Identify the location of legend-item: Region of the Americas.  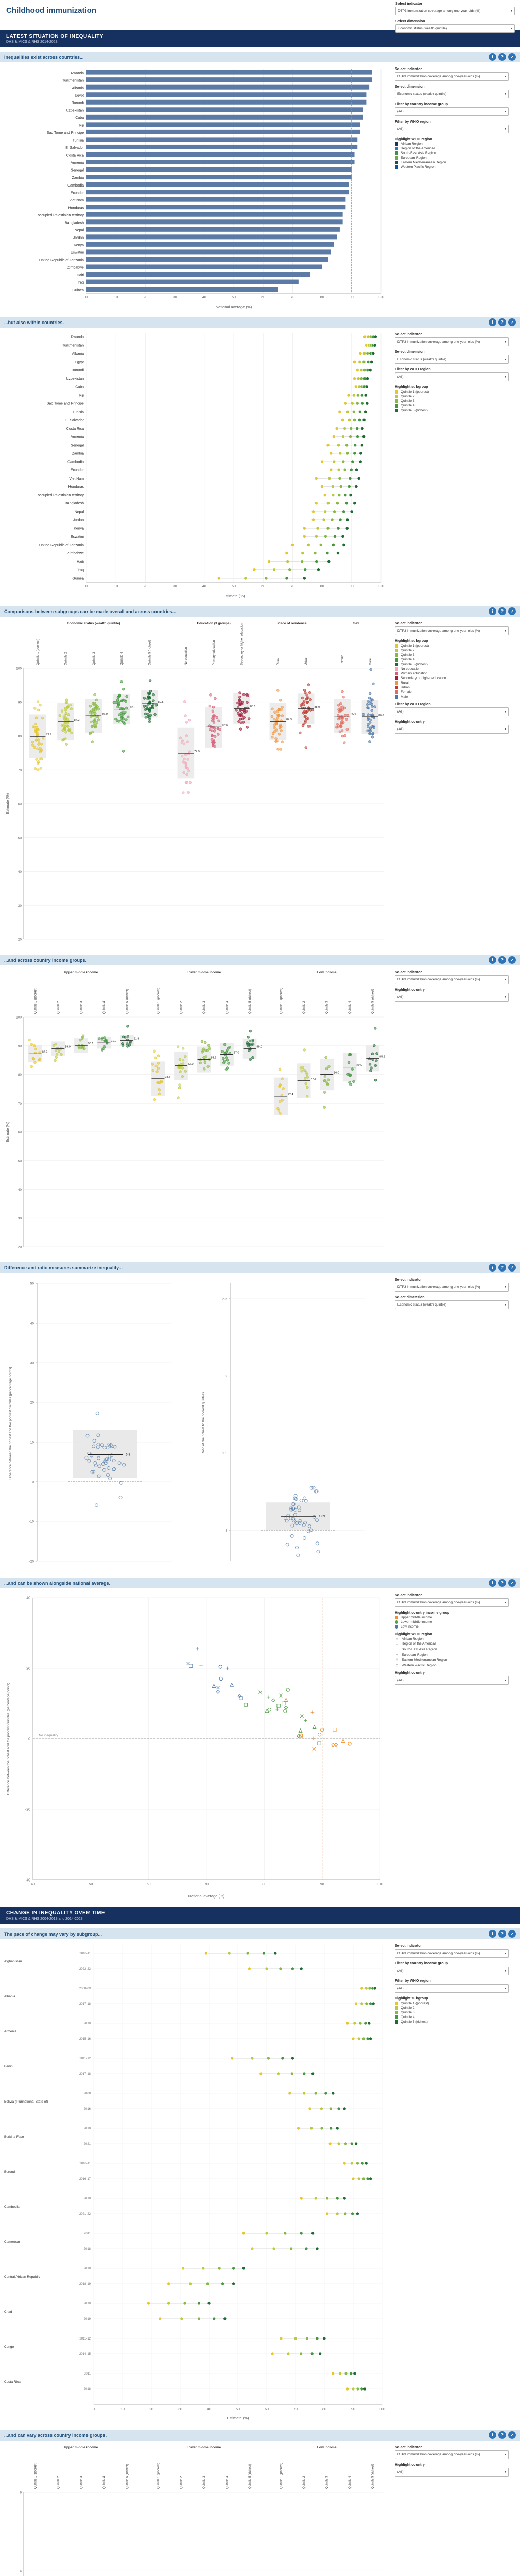
(452, 148).